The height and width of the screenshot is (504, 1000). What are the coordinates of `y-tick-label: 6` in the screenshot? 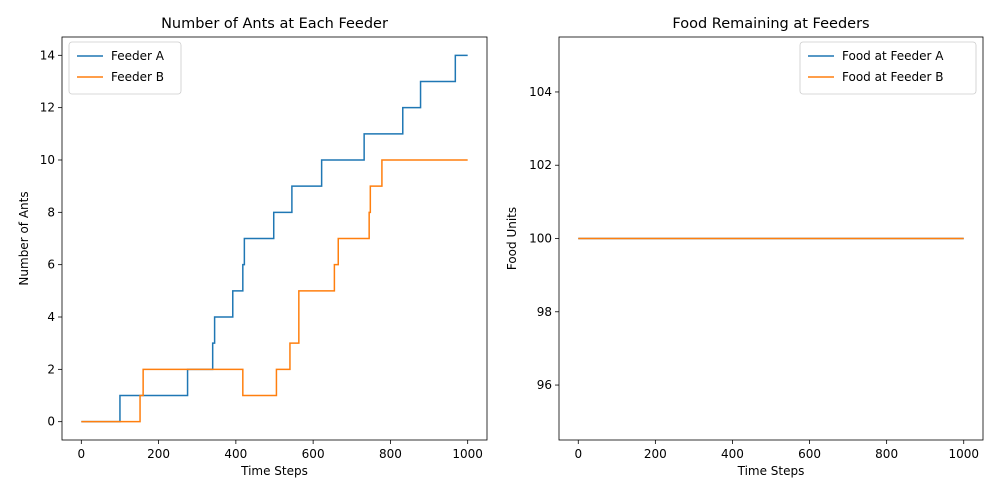 It's located at (51, 265).